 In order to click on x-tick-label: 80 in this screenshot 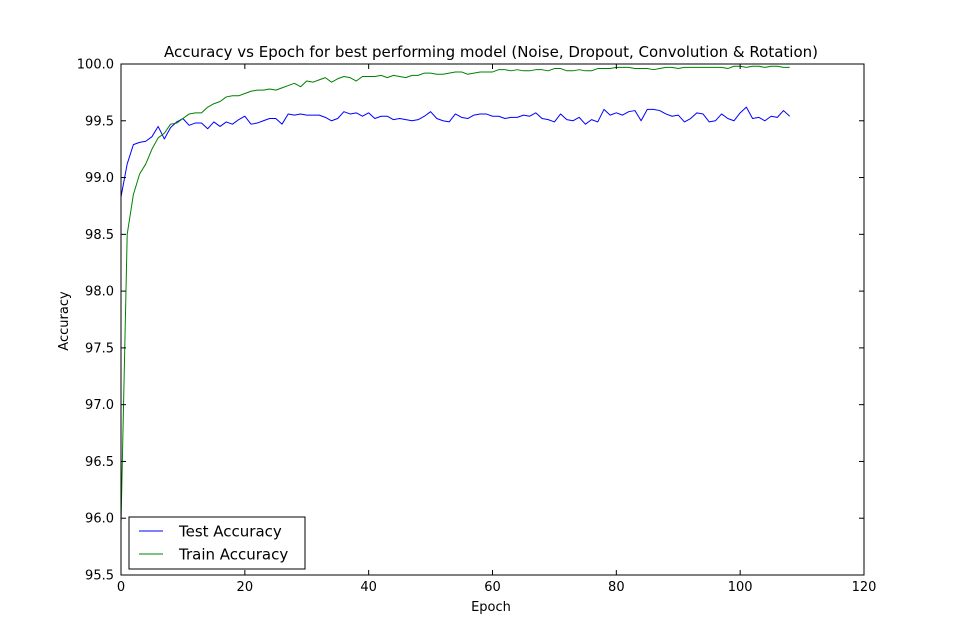, I will do `click(616, 587)`.